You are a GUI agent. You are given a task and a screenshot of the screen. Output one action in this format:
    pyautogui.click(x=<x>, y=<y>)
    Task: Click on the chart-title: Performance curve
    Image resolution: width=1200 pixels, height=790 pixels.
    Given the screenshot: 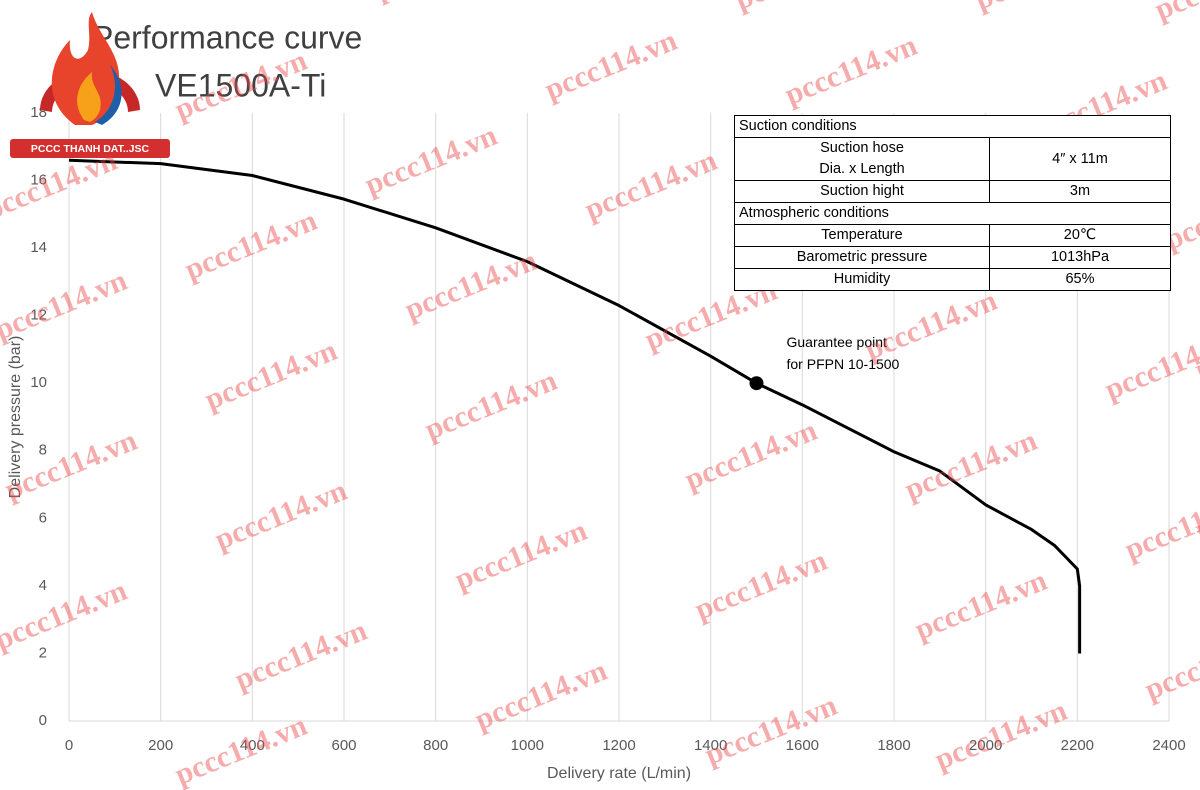 What is the action you would take?
    pyautogui.click(x=227, y=37)
    